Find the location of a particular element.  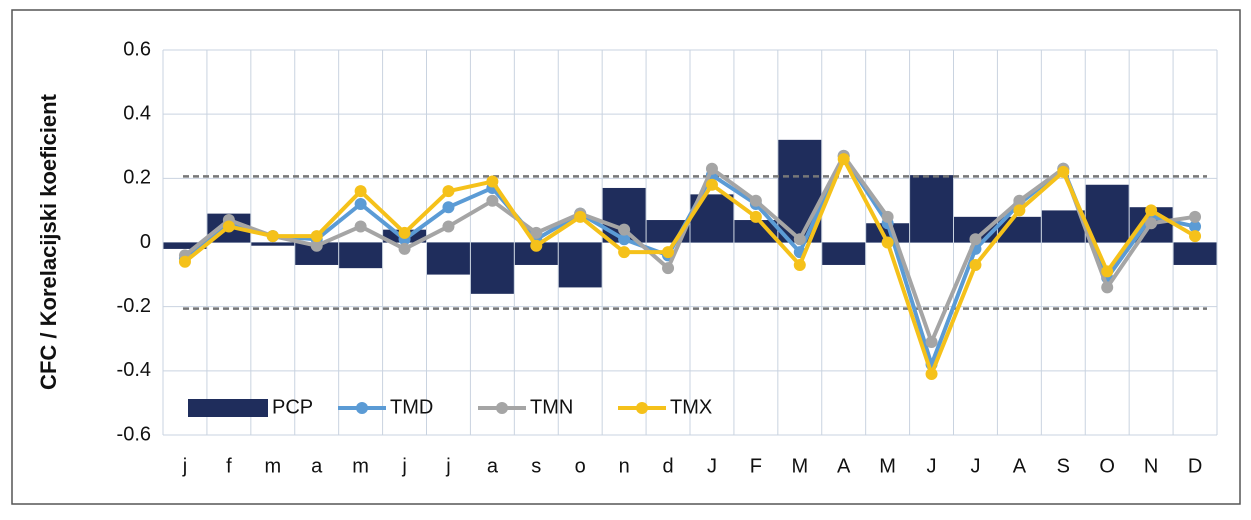

y-axis-label: CFC / Korelacijski koeficient is located at coordinates (48, 241).